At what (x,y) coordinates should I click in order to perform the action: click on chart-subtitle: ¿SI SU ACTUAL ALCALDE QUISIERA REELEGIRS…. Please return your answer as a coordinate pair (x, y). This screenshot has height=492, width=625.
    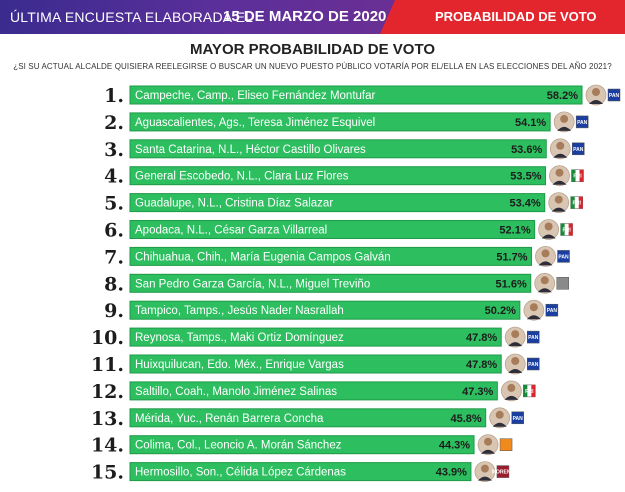
    Looking at the image, I should click on (312, 66).